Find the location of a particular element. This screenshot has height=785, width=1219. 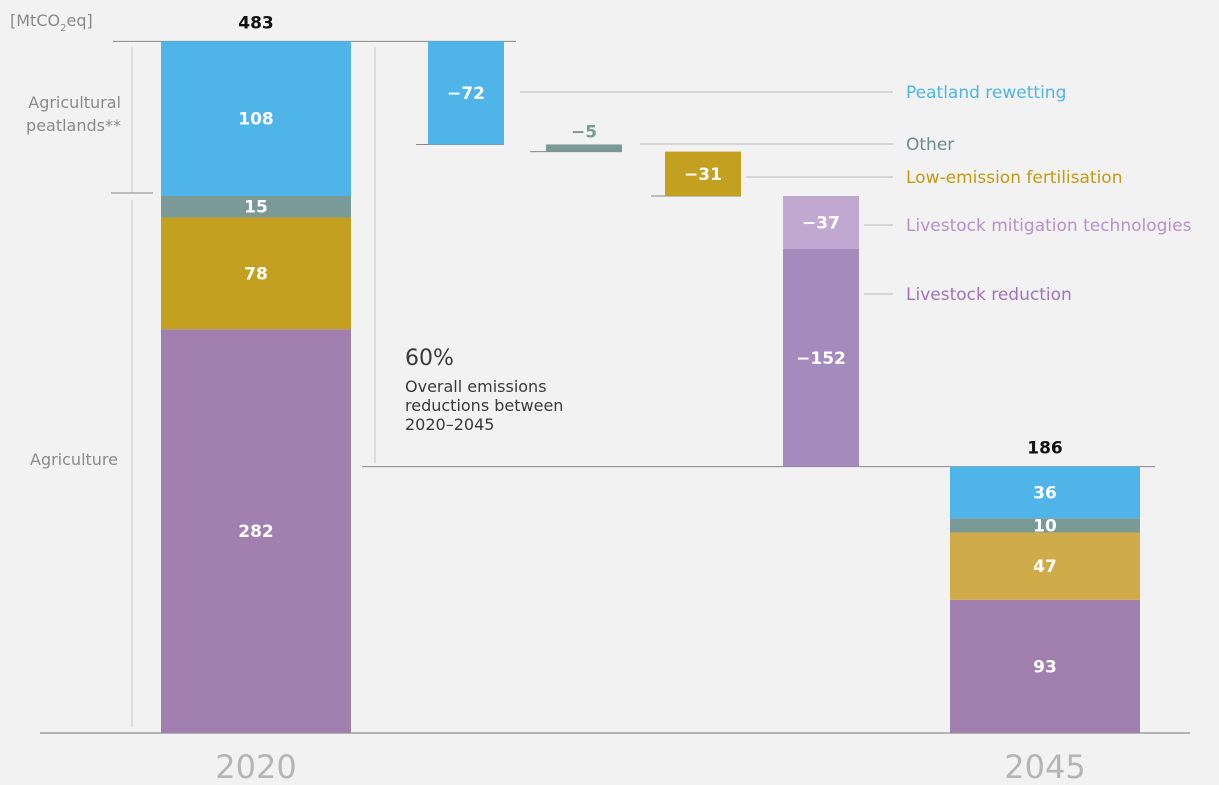

value-label-2045-peatland: 36 is located at coordinates (1045, 493).